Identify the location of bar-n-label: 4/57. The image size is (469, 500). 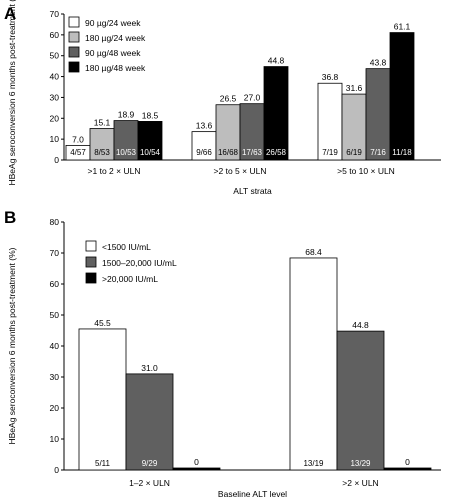
(78, 152).